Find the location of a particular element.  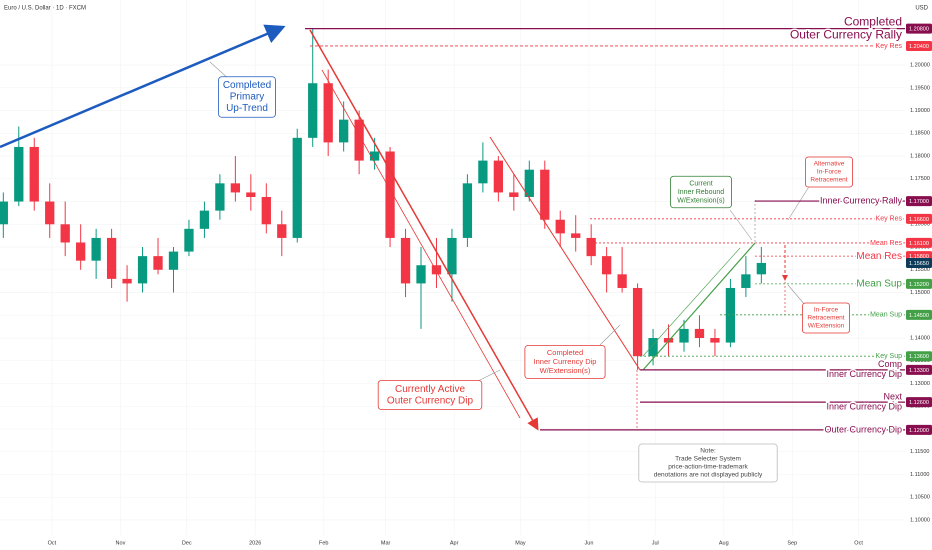

y-tick-label: 1.15000 is located at coordinates (920, 293).